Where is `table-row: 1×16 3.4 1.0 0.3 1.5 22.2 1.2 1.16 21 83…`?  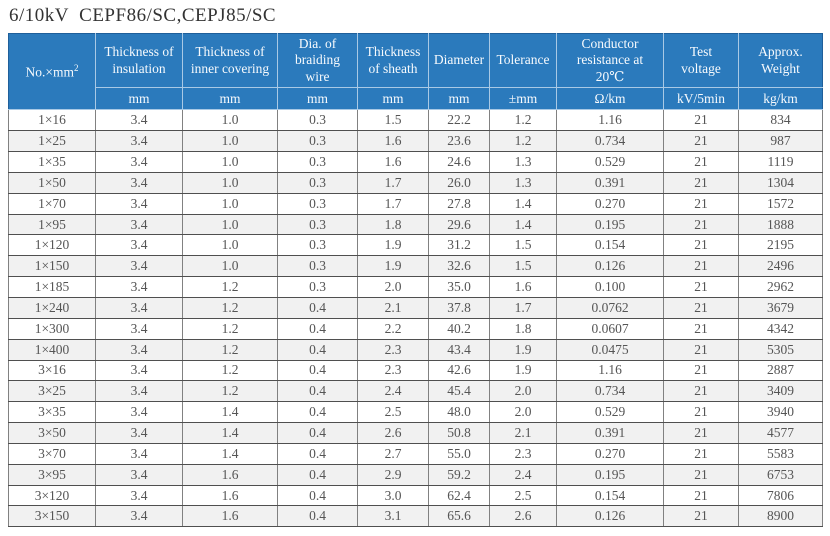
table-row: 1×16 3.4 1.0 0.3 1.5 22.2 1.2 1.16 21 83… is located at coordinates (415, 120).